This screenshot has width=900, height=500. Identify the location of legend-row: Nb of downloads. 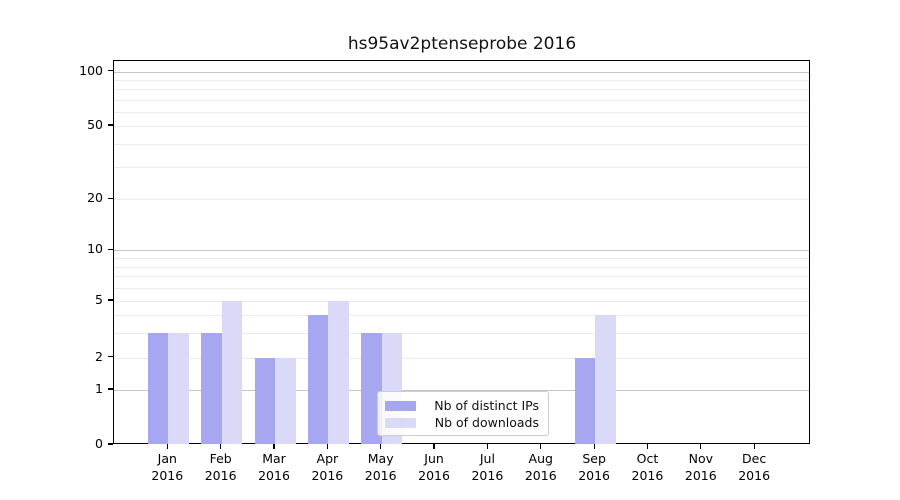
(462, 422).